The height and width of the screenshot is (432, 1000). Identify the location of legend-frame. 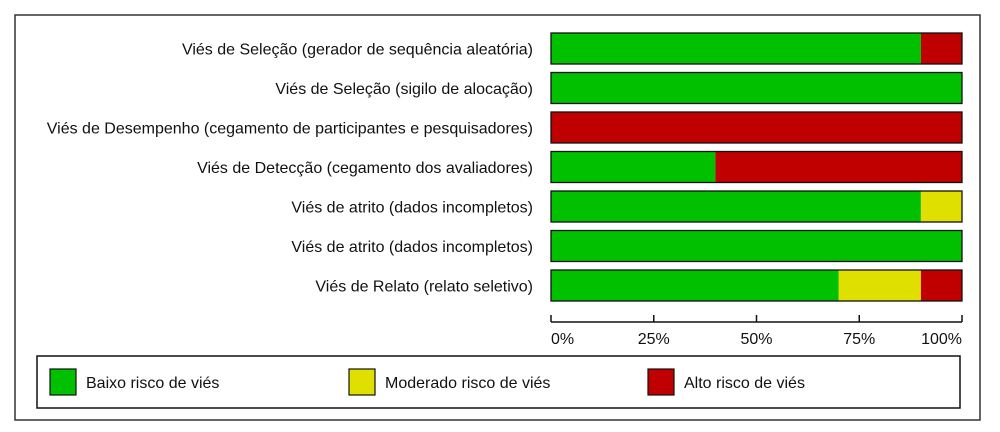
(498, 382).